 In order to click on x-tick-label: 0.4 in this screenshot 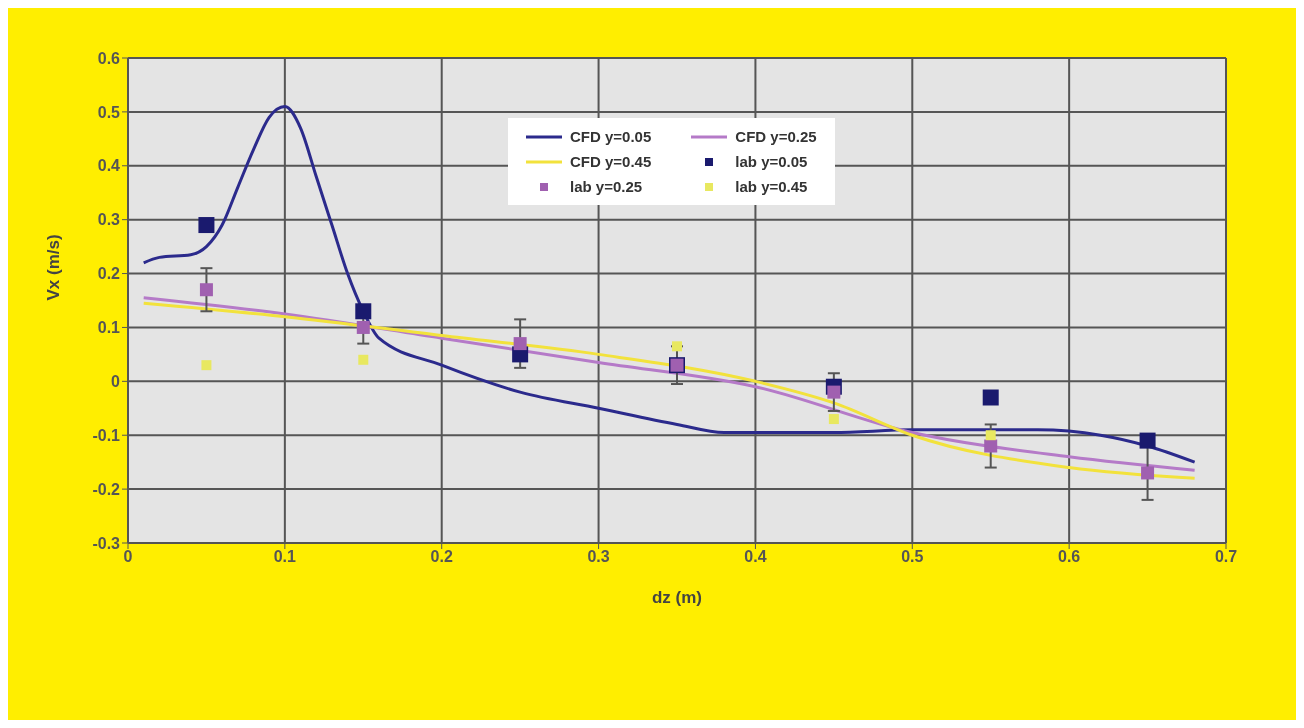, I will do `click(755, 557)`.